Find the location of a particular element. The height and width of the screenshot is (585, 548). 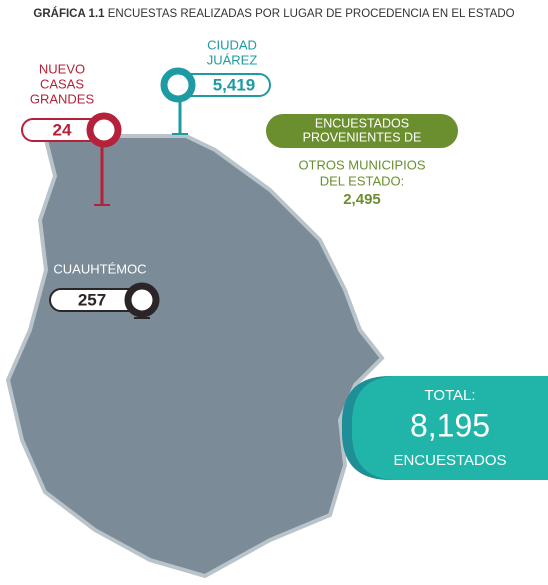

location-name: CIUDAD is located at coordinates (232, 44).